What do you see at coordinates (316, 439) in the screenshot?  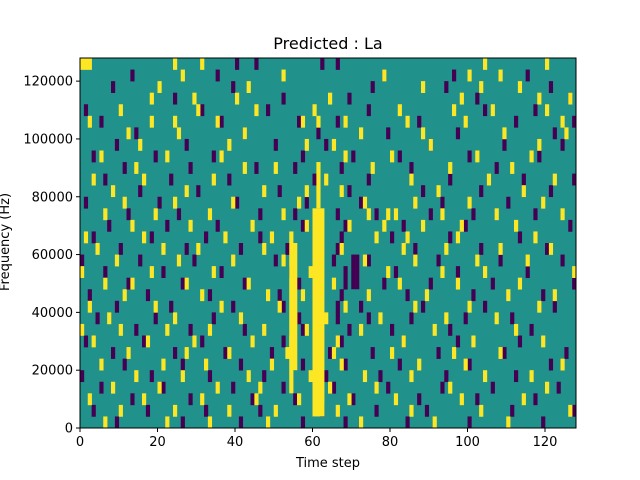 I see `x-axis-ticks: 0 20 40 60 80 100 120` at bounding box center [316, 439].